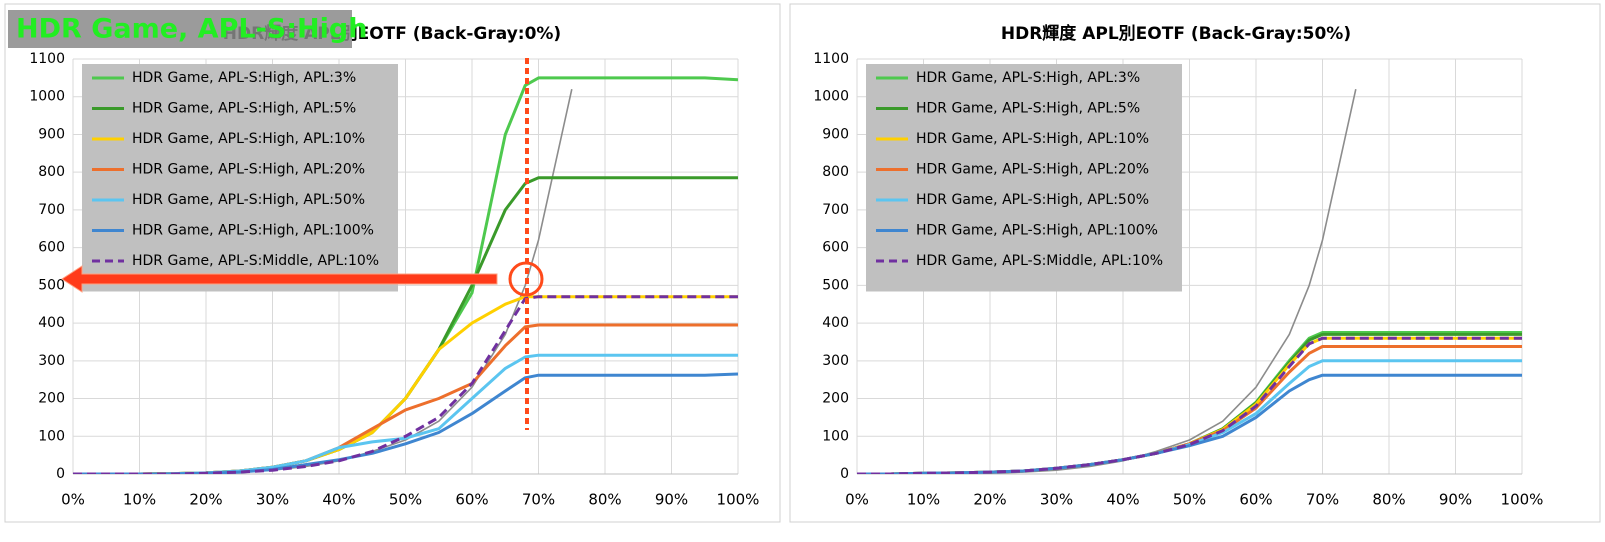  Describe the element at coordinates (191, 29) in the screenshot. I see `annotation: HDR Game, APL-S:High` at that location.